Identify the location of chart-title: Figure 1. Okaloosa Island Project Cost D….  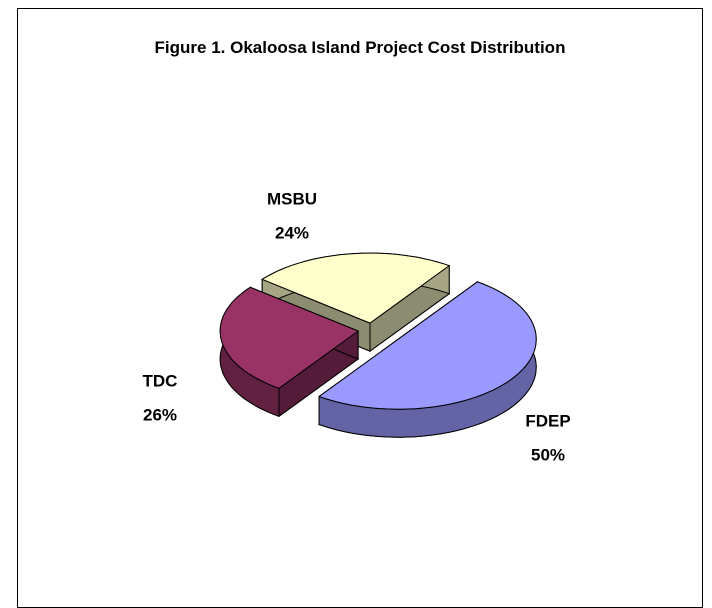
(360, 47).